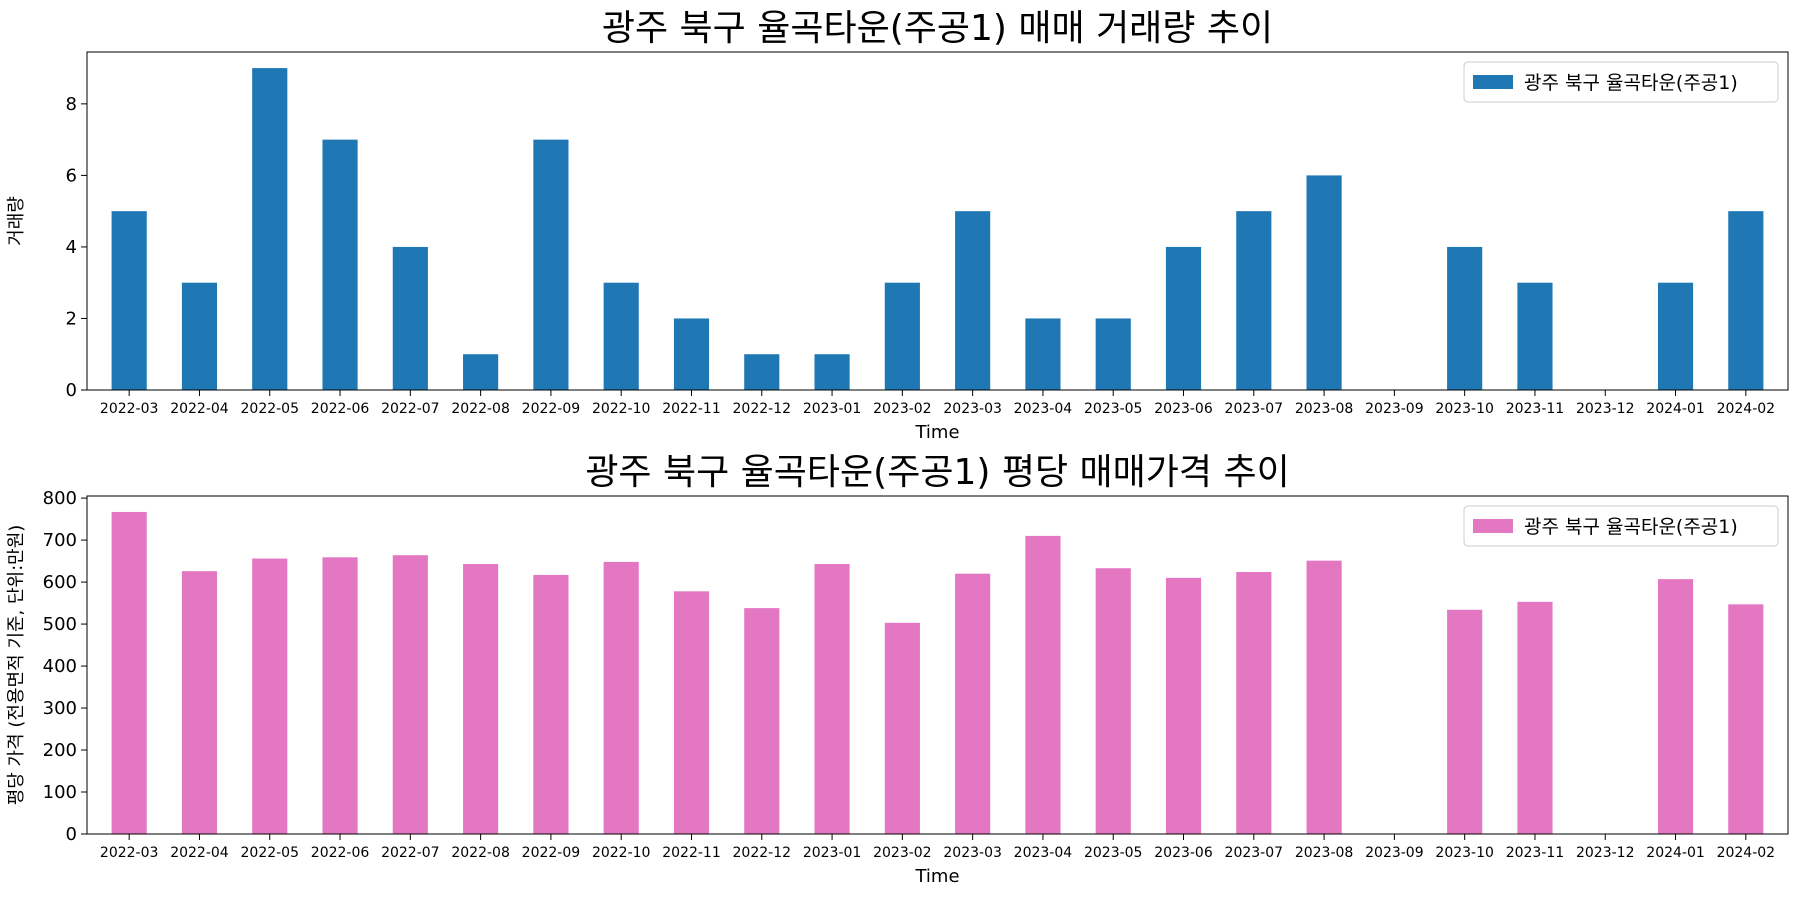 The width and height of the screenshot is (1800, 904). Describe the element at coordinates (1605, 409) in the screenshot. I see `x-tick-label: 2023-12` at that location.